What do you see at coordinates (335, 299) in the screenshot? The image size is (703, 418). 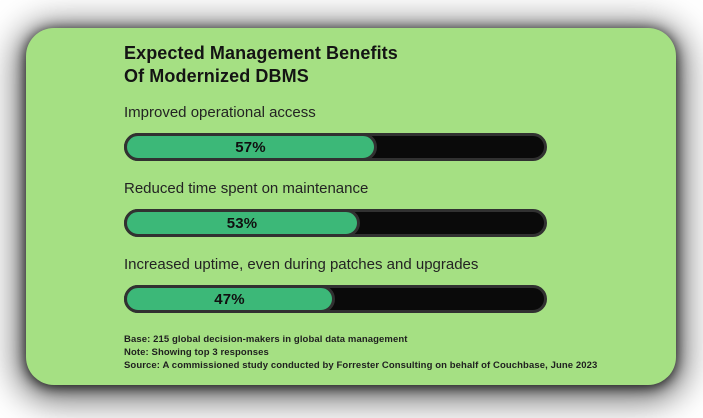 I see `bar-track: 47%` at bounding box center [335, 299].